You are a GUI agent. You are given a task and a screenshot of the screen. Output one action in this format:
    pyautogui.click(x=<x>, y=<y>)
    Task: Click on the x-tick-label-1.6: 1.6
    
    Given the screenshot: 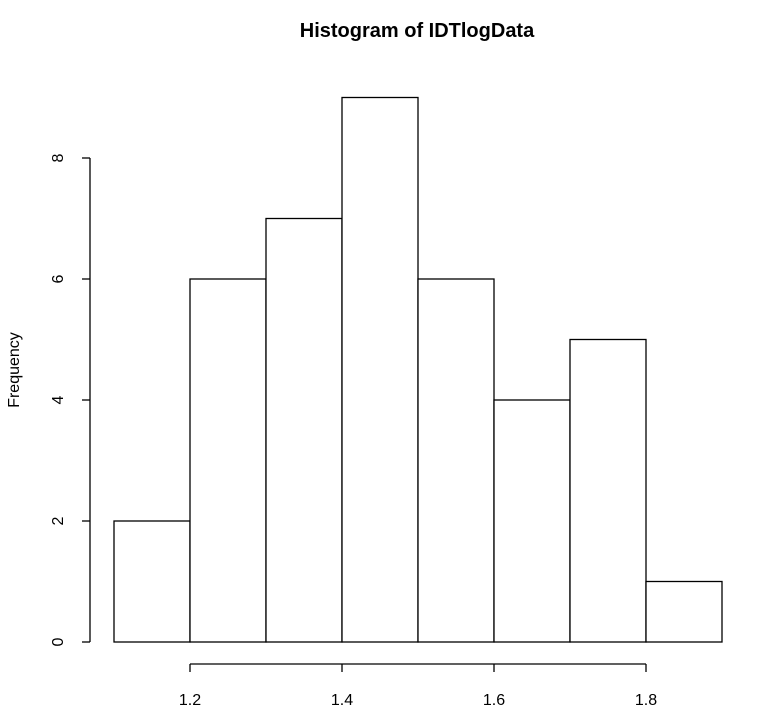 What is the action you would take?
    pyautogui.click(x=494, y=700)
    